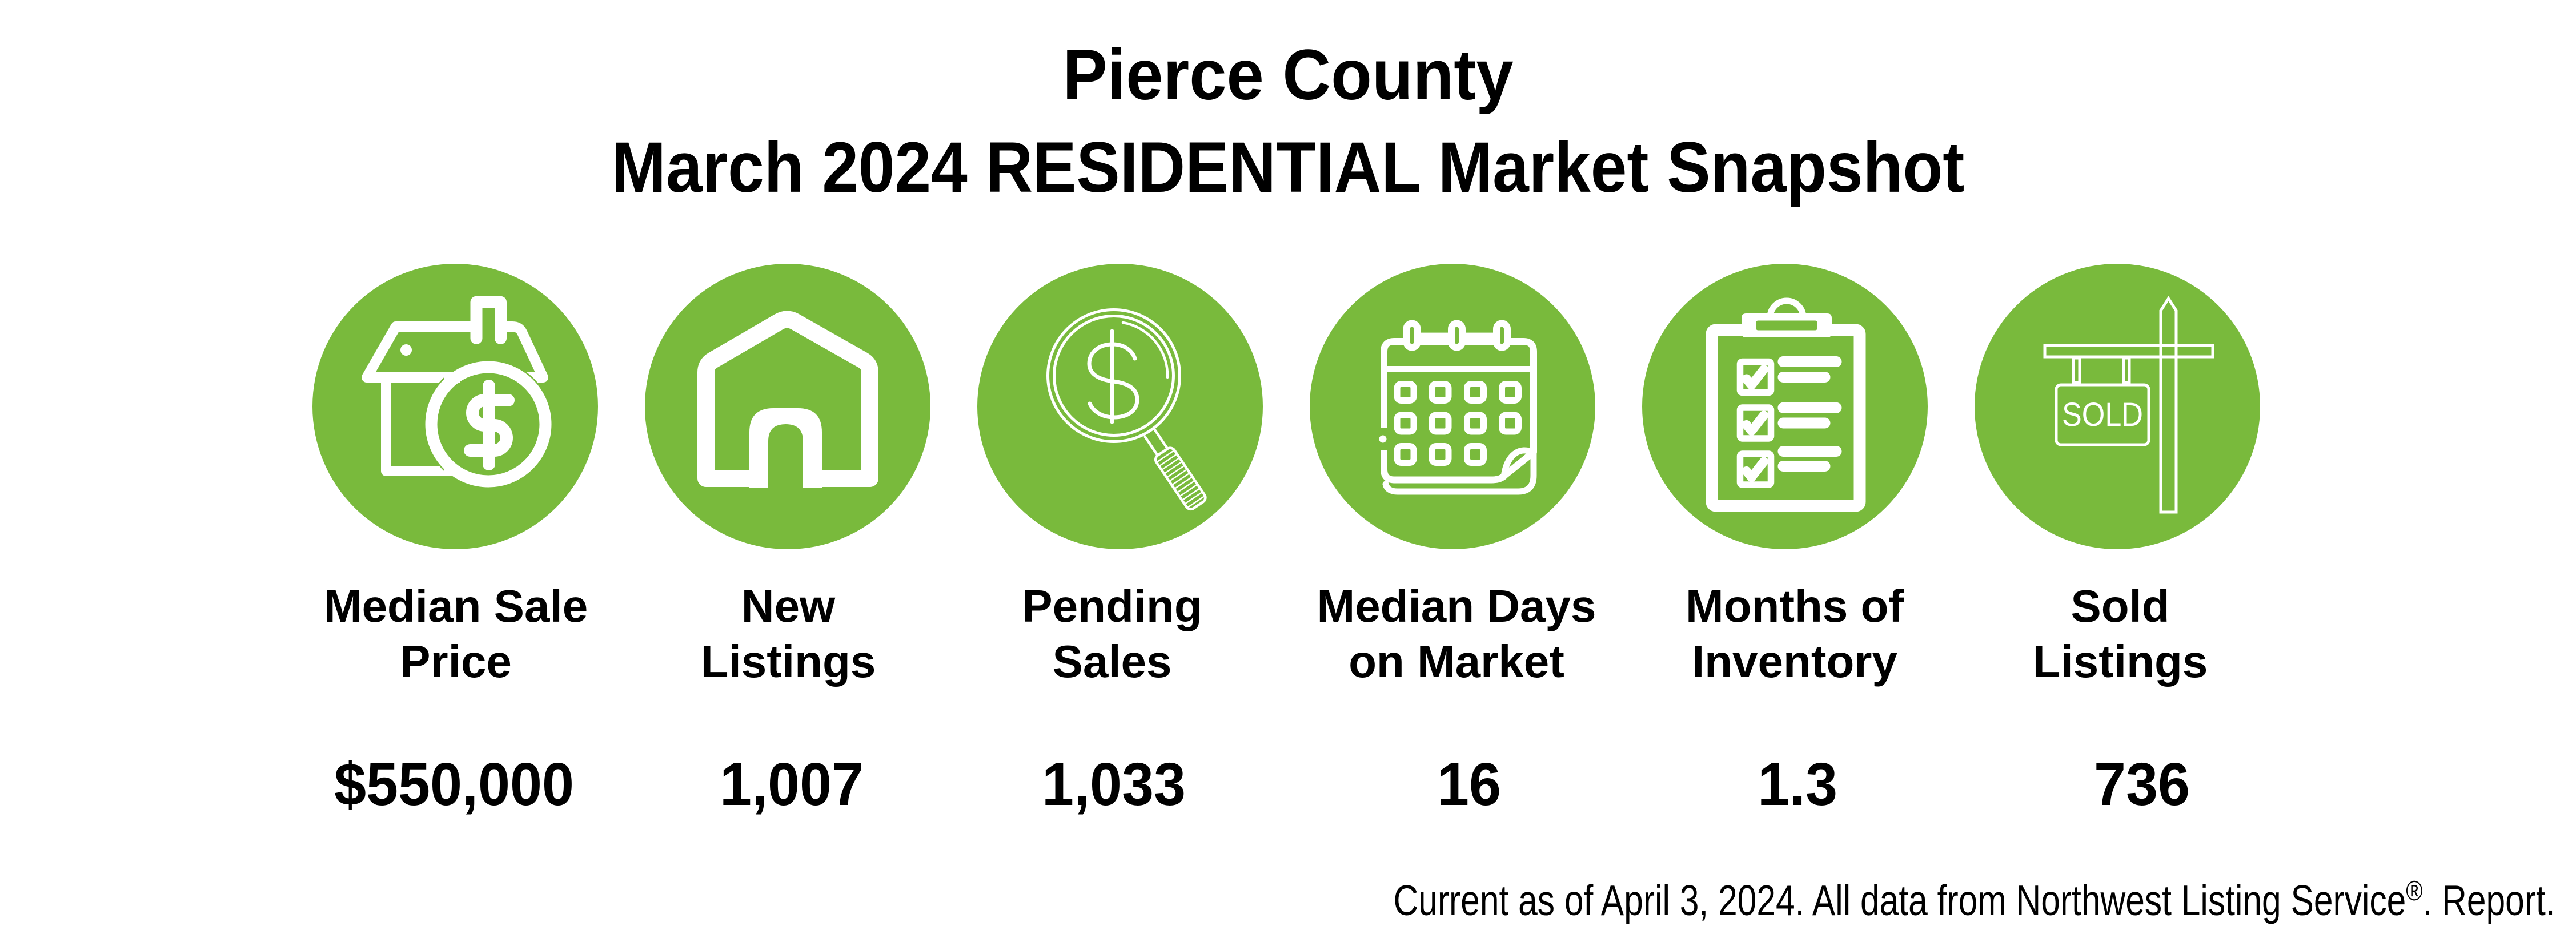 This screenshot has width=2576, height=942. What do you see at coordinates (2102, 415) in the screenshot?
I see `svg-text: SOLD` at bounding box center [2102, 415].